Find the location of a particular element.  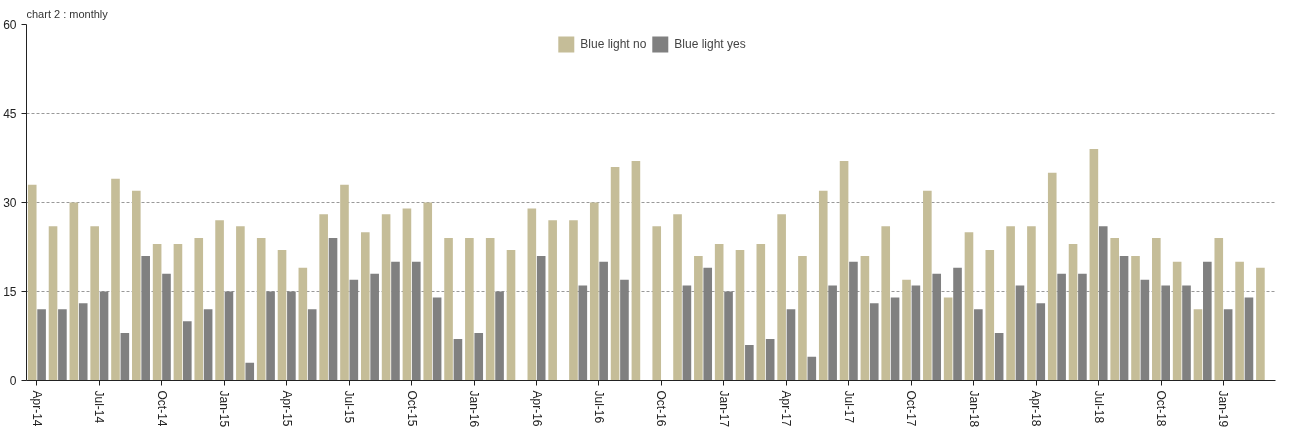

y-tick-label: 30 is located at coordinates (10, 203).